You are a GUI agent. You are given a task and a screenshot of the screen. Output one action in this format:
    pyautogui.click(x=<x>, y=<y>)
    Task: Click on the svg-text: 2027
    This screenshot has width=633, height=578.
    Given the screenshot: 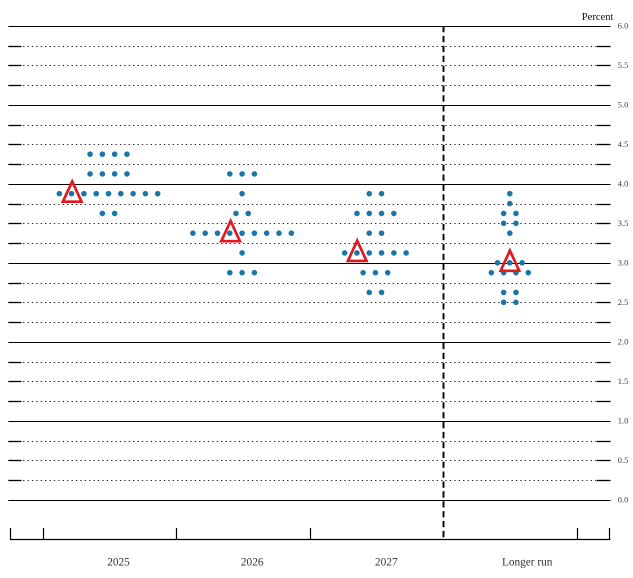 What is the action you would take?
    pyautogui.click(x=386, y=563)
    